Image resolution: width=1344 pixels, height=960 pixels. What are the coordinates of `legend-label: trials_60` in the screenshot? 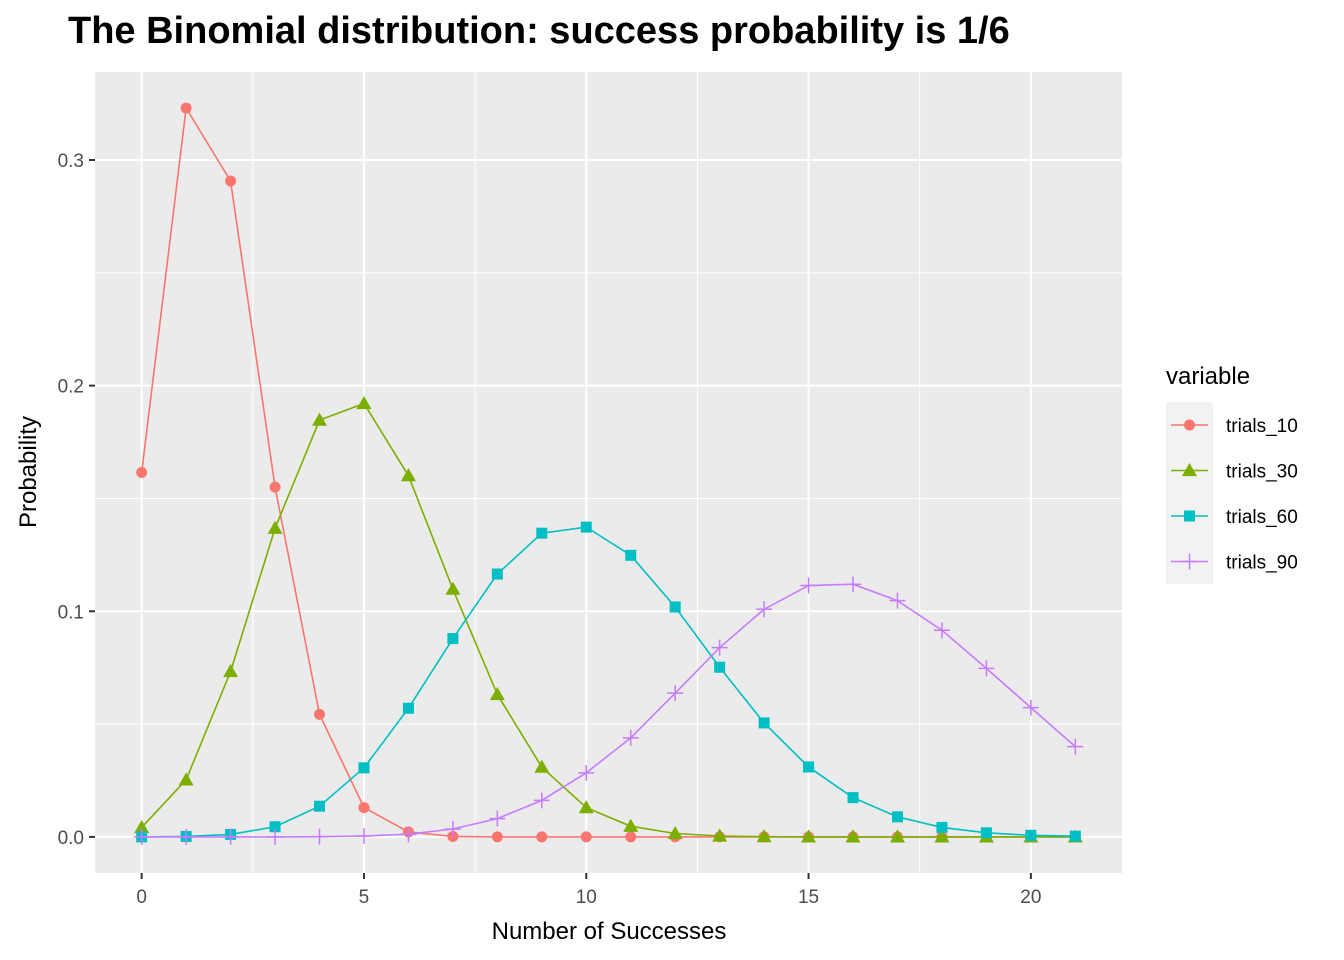 It's located at (1262, 517).